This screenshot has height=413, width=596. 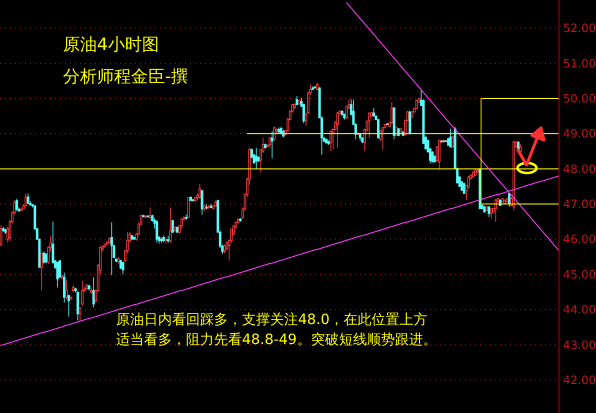 I want to click on annotation: 适当看多，阻力先看48.8-49。突破短线顺势跟进。, so click(x=276, y=340).